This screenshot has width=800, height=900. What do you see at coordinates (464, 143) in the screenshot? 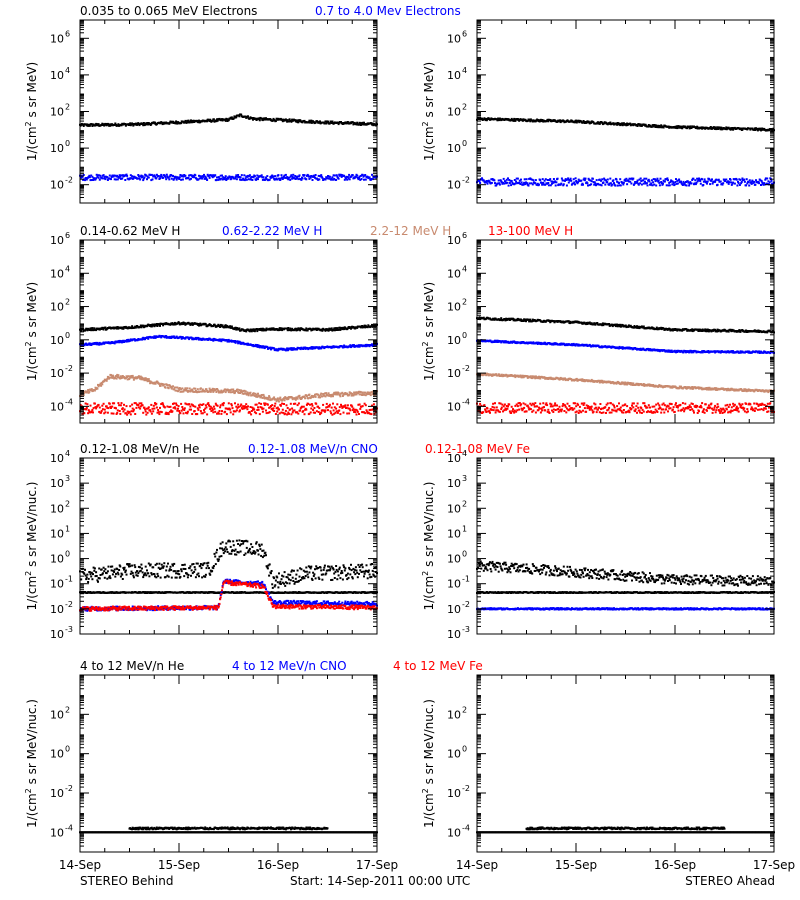
I see `y-tick-exponent: 0` at bounding box center [464, 143].